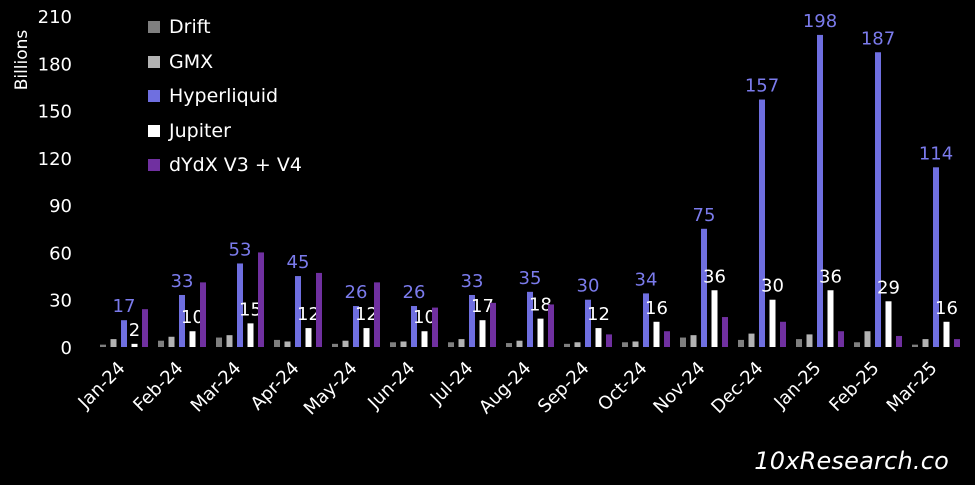 Image resolution: width=975 pixels, height=485 pixels. What do you see at coordinates (55, 64) in the screenshot?
I see `y-tick-label: 180` at bounding box center [55, 64].